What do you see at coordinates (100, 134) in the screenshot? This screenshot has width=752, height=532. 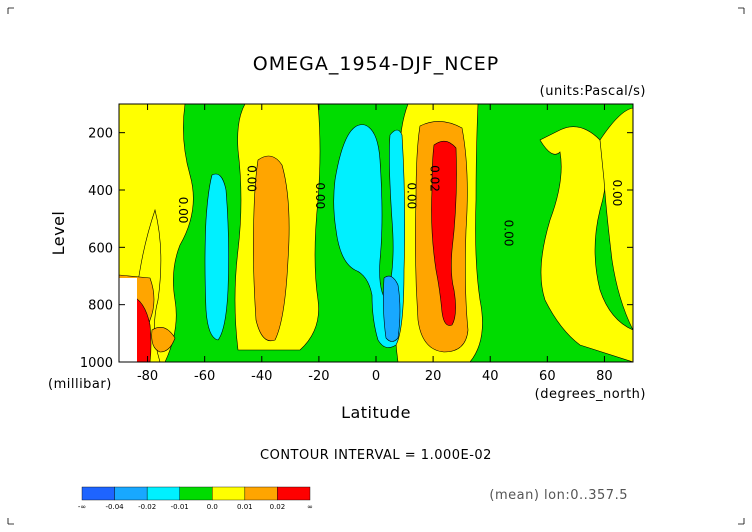 I see `y-tick-label: 200` at bounding box center [100, 134].